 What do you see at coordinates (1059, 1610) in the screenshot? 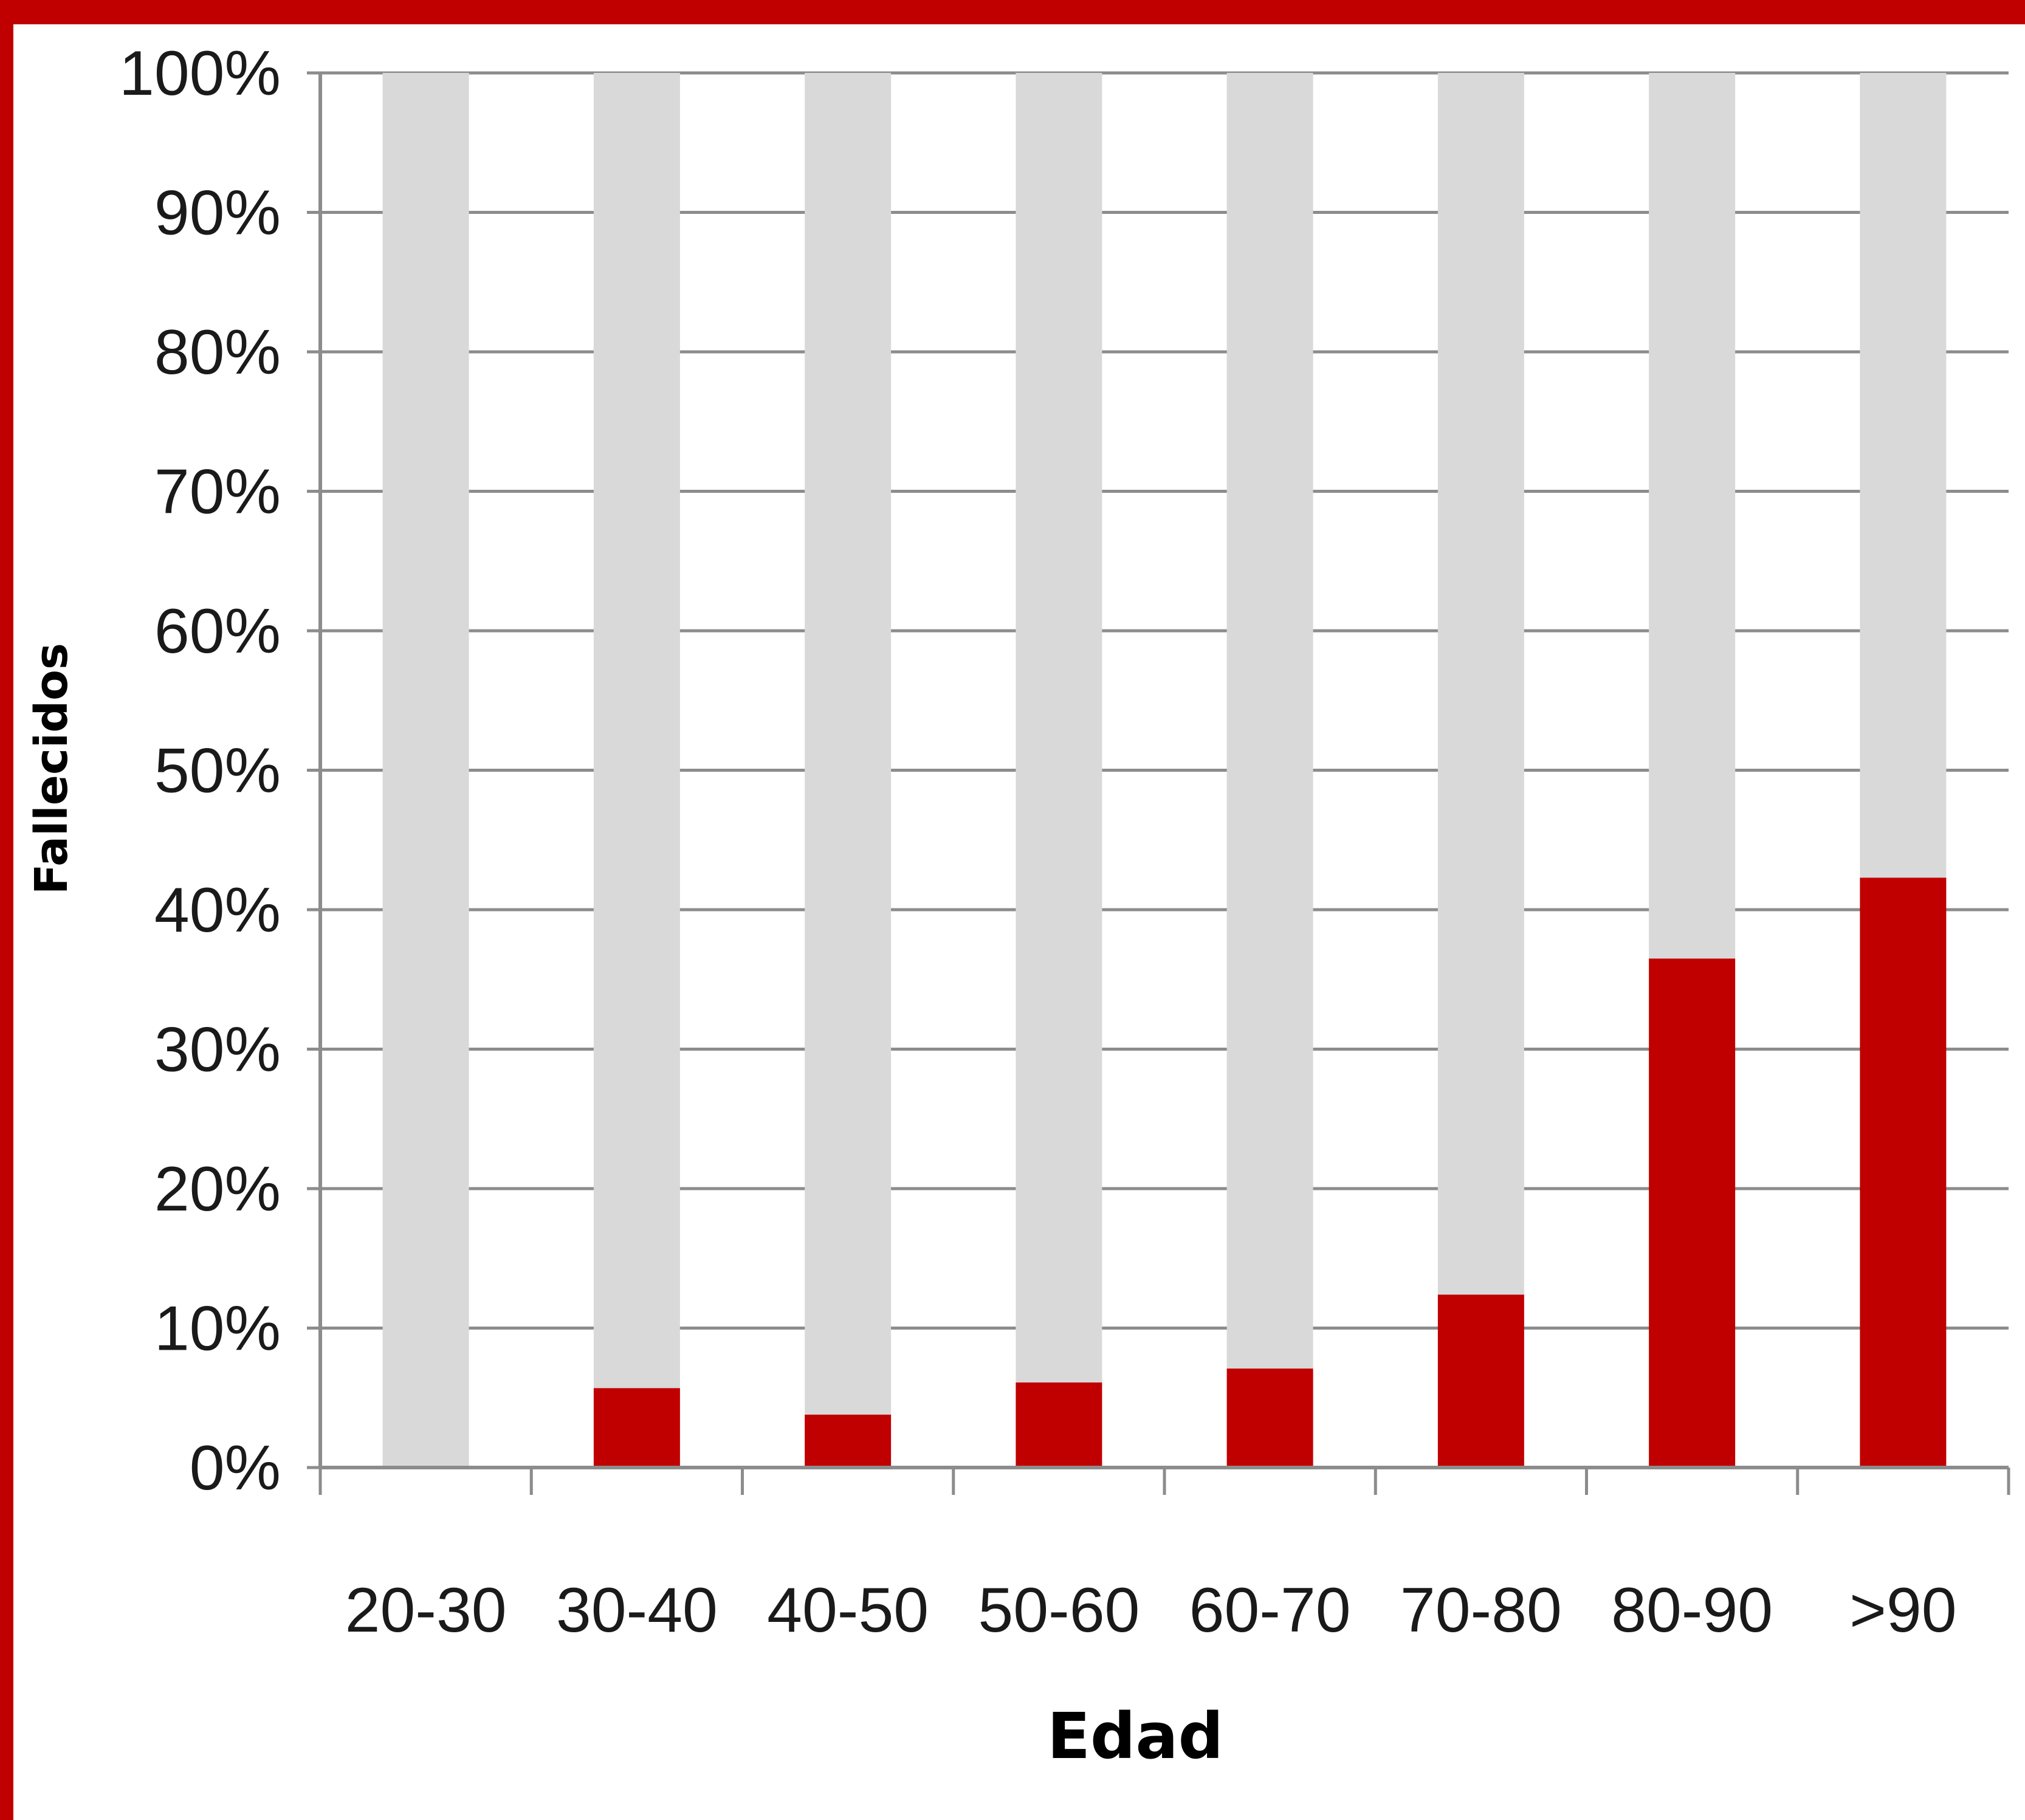
I see `x-tick-label: 50-60` at bounding box center [1059, 1610].